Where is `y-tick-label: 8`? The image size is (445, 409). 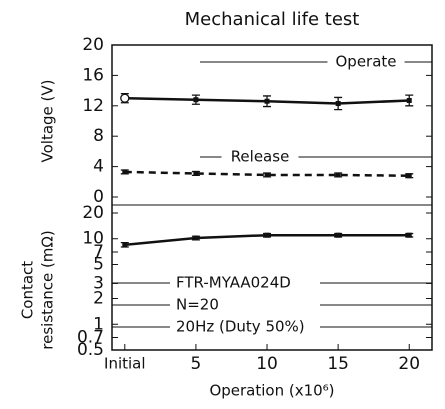 y-tick-label: 8 is located at coordinates (98, 136).